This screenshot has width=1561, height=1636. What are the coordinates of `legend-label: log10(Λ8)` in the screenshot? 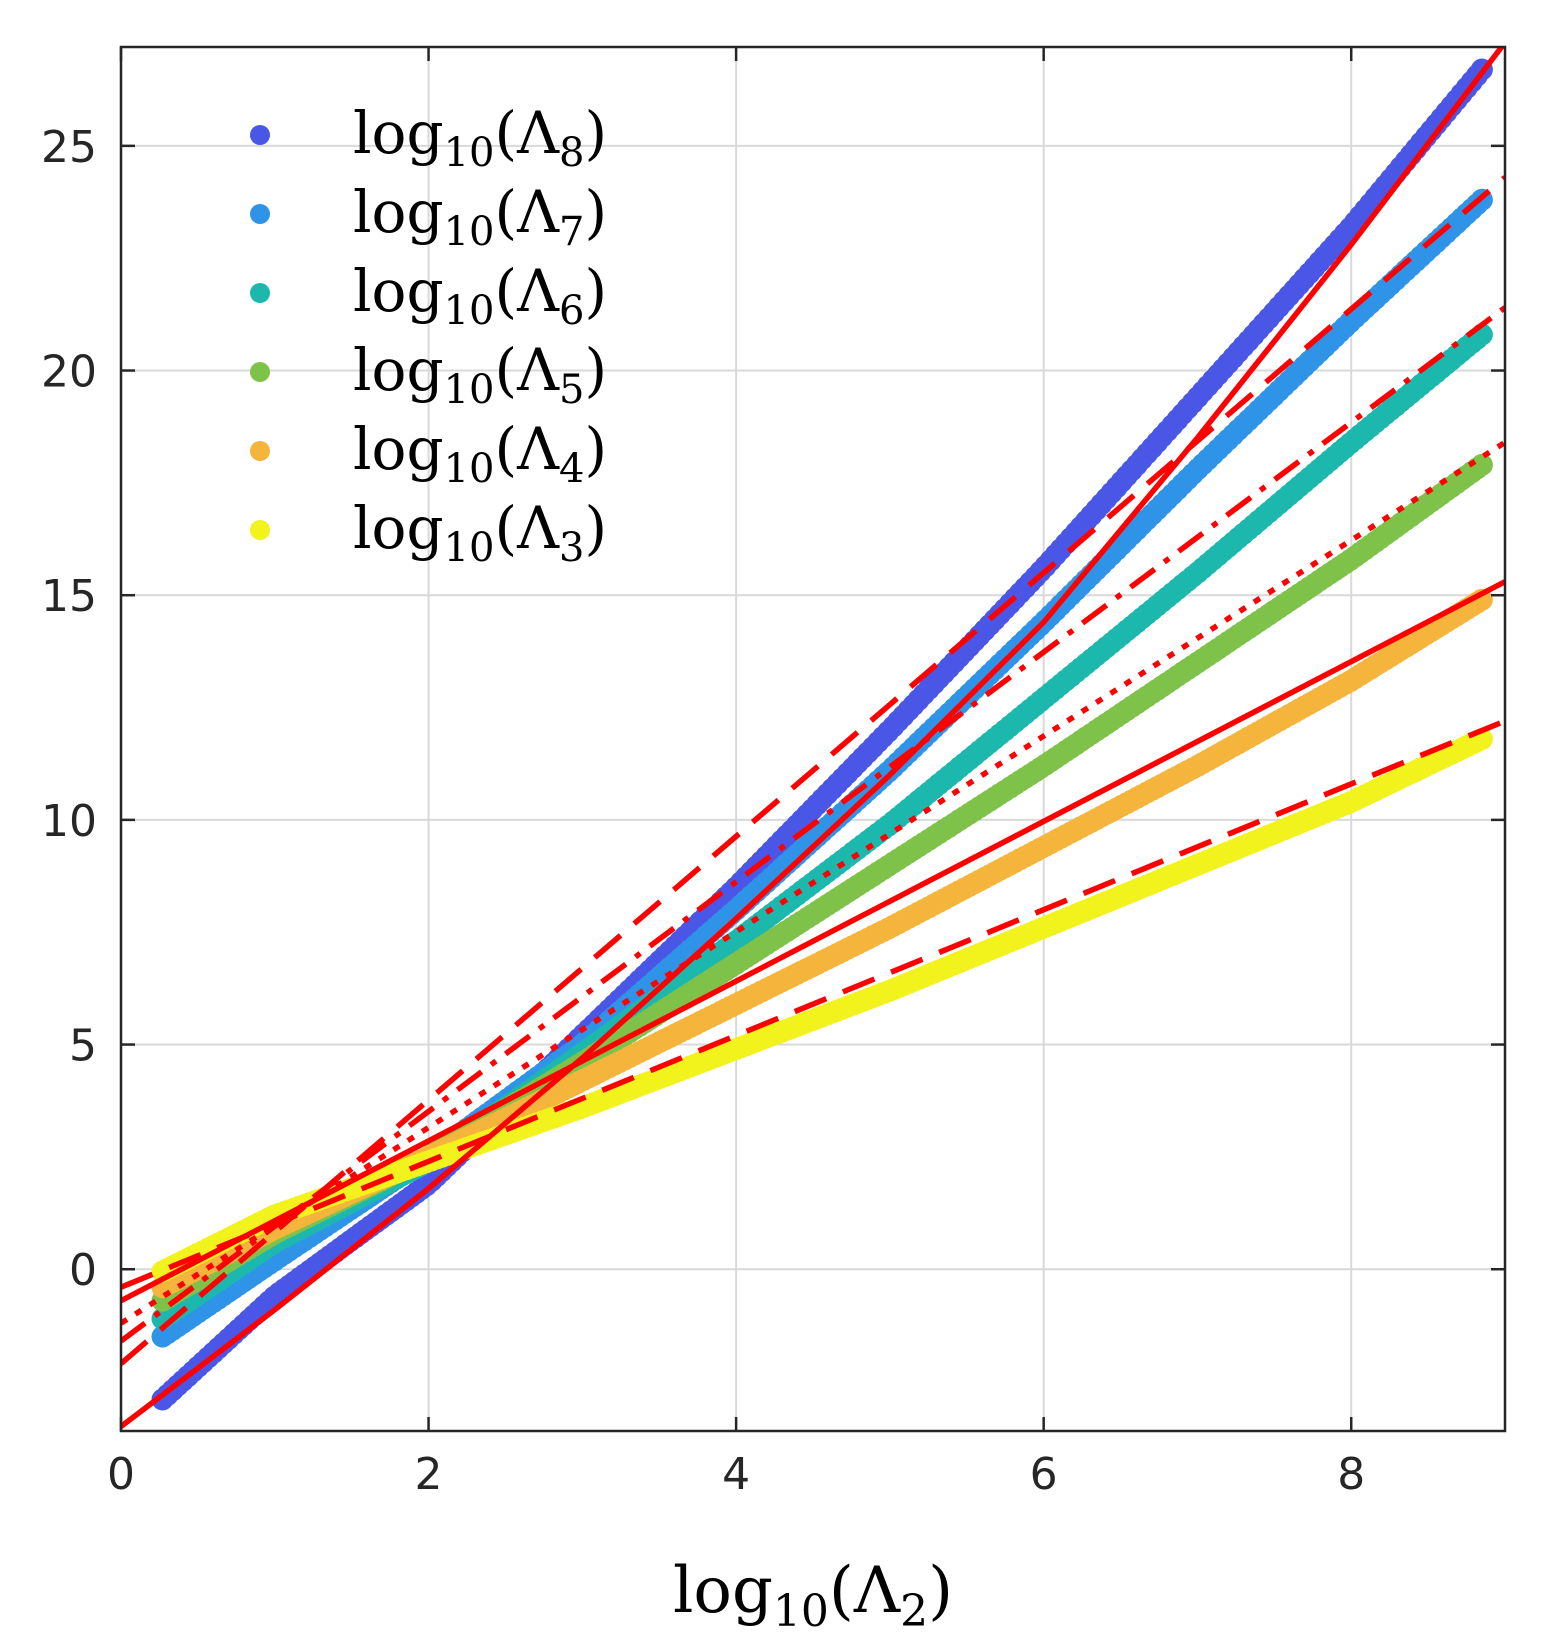 It's located at (480, 137).